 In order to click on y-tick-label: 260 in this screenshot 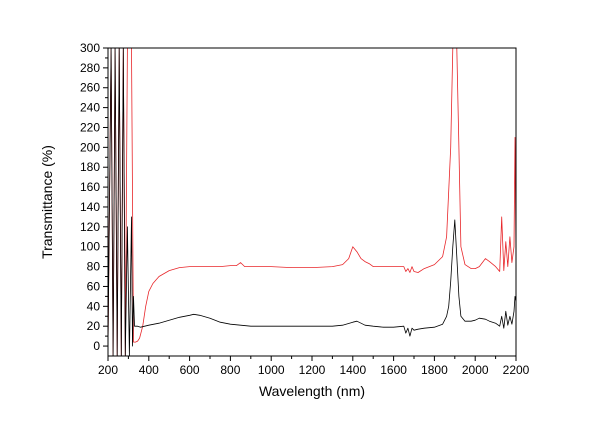, I will do `click(90, 88)`.